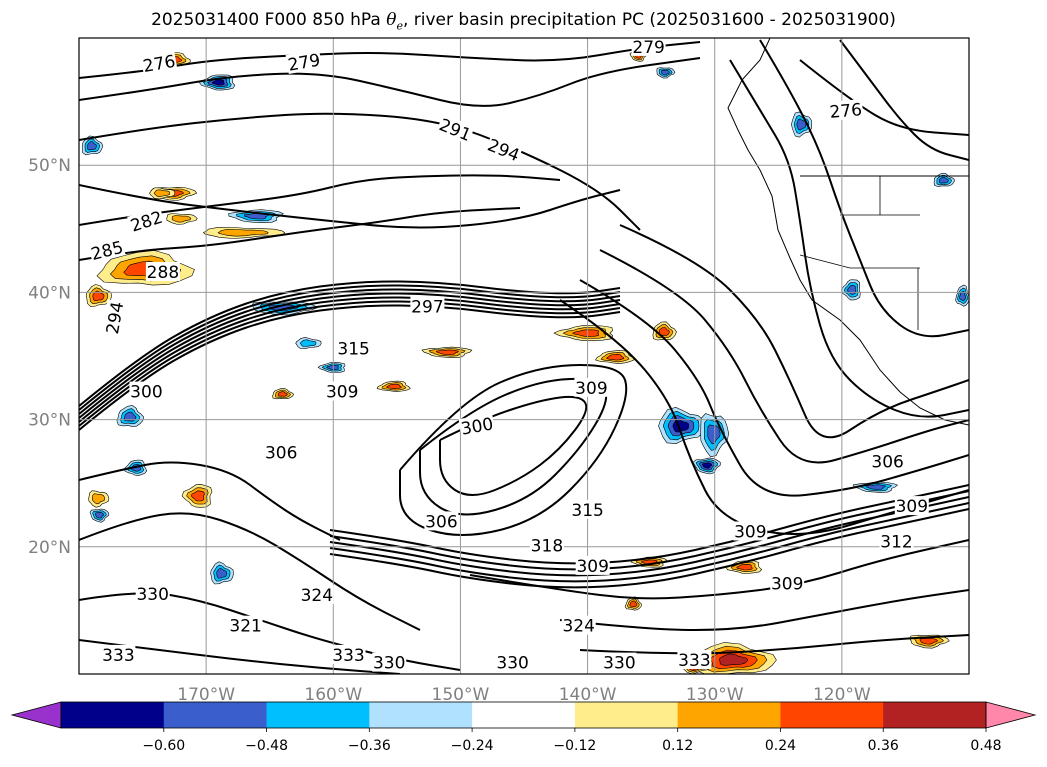 The width and height of the screenshot is (1047, 767). Describe the element at coordinates (780, 746) in the screenshot. I see `colorbar-tick-label: 0.24` at that location.